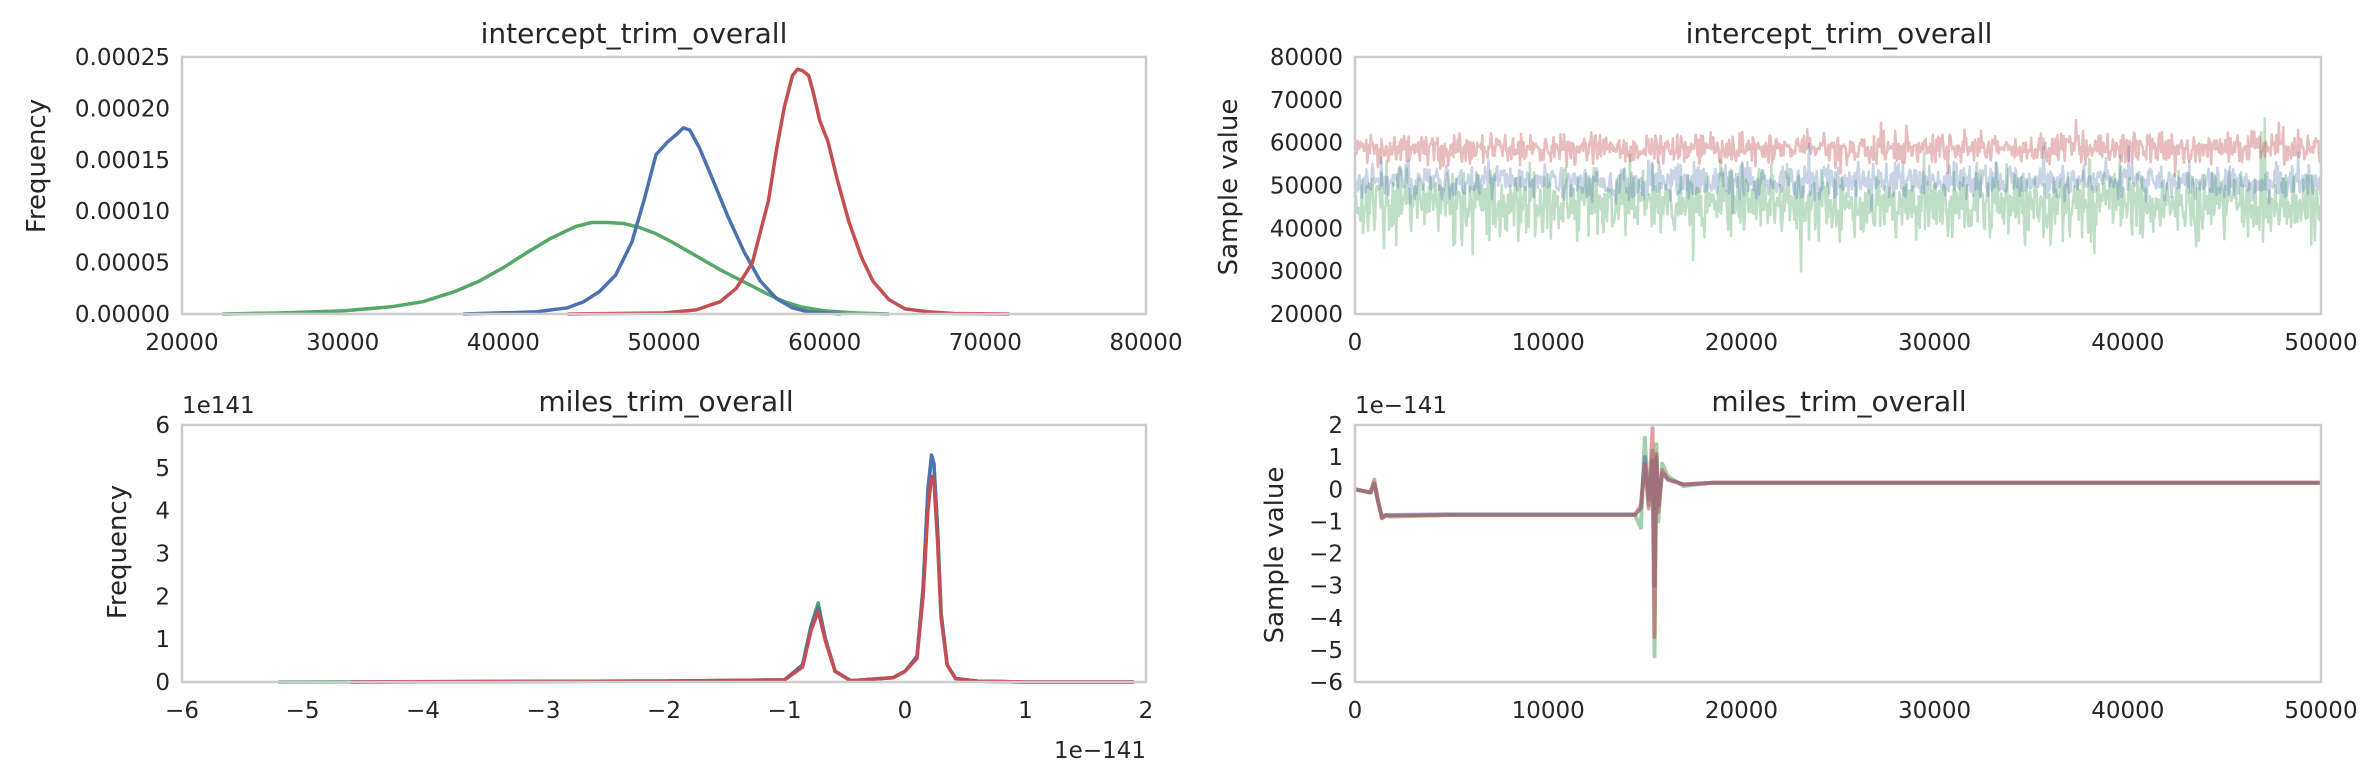 The height and width of the screenshot is (783, 2379). Describe the element at coordinates (1306, 272) in the screenshot. I see `y-tick-label: 30000` at that location.